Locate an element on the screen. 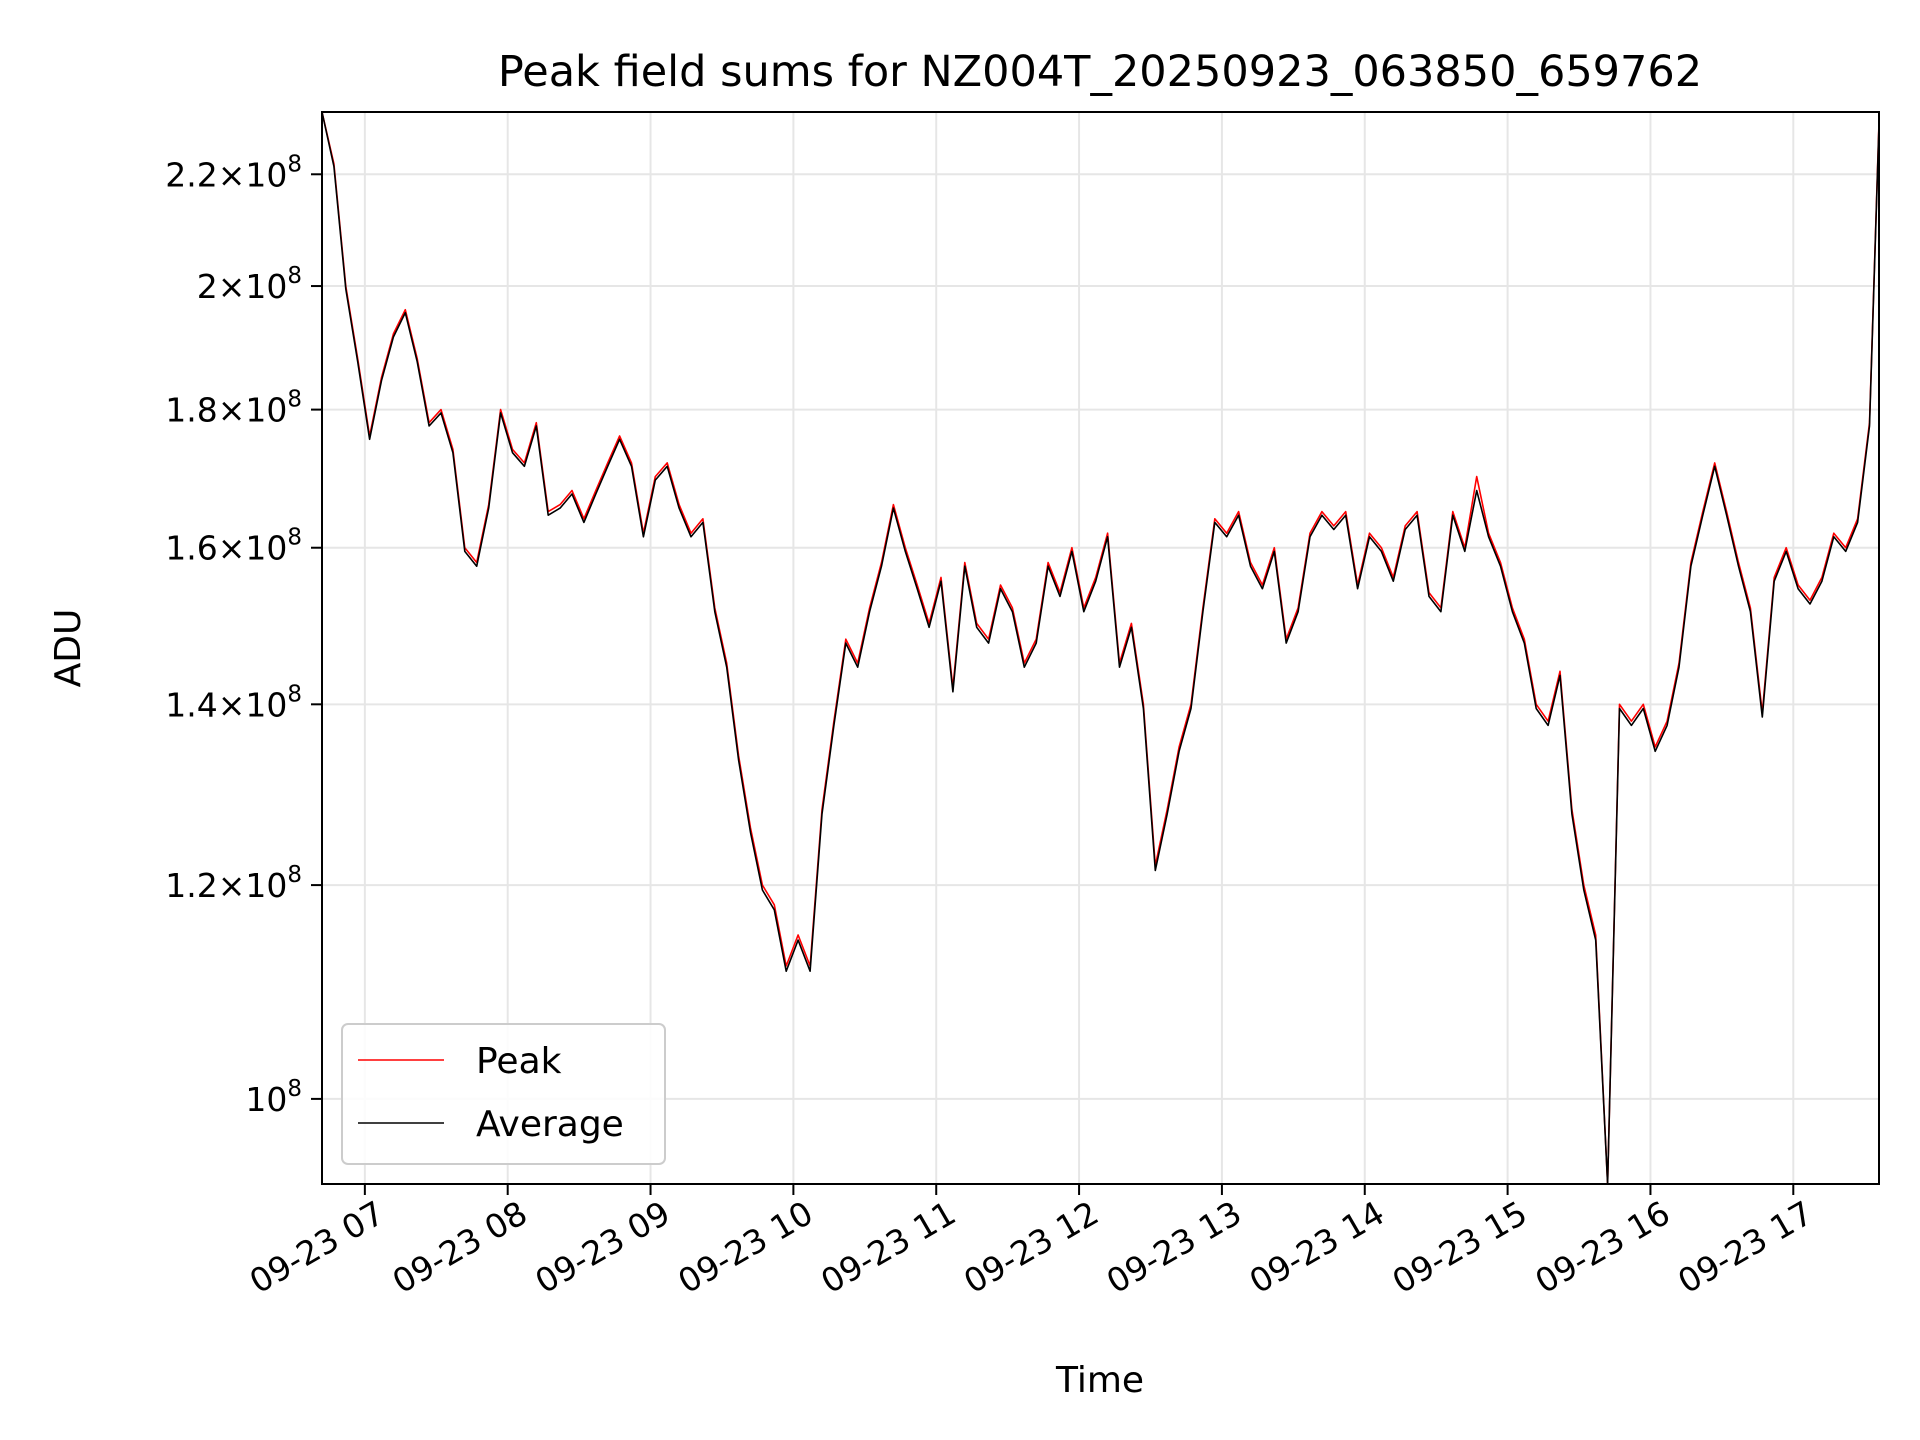 This screenshot has width=1920, height=1440. x-axis-title: Time is located at coordinates (1099, 1380).